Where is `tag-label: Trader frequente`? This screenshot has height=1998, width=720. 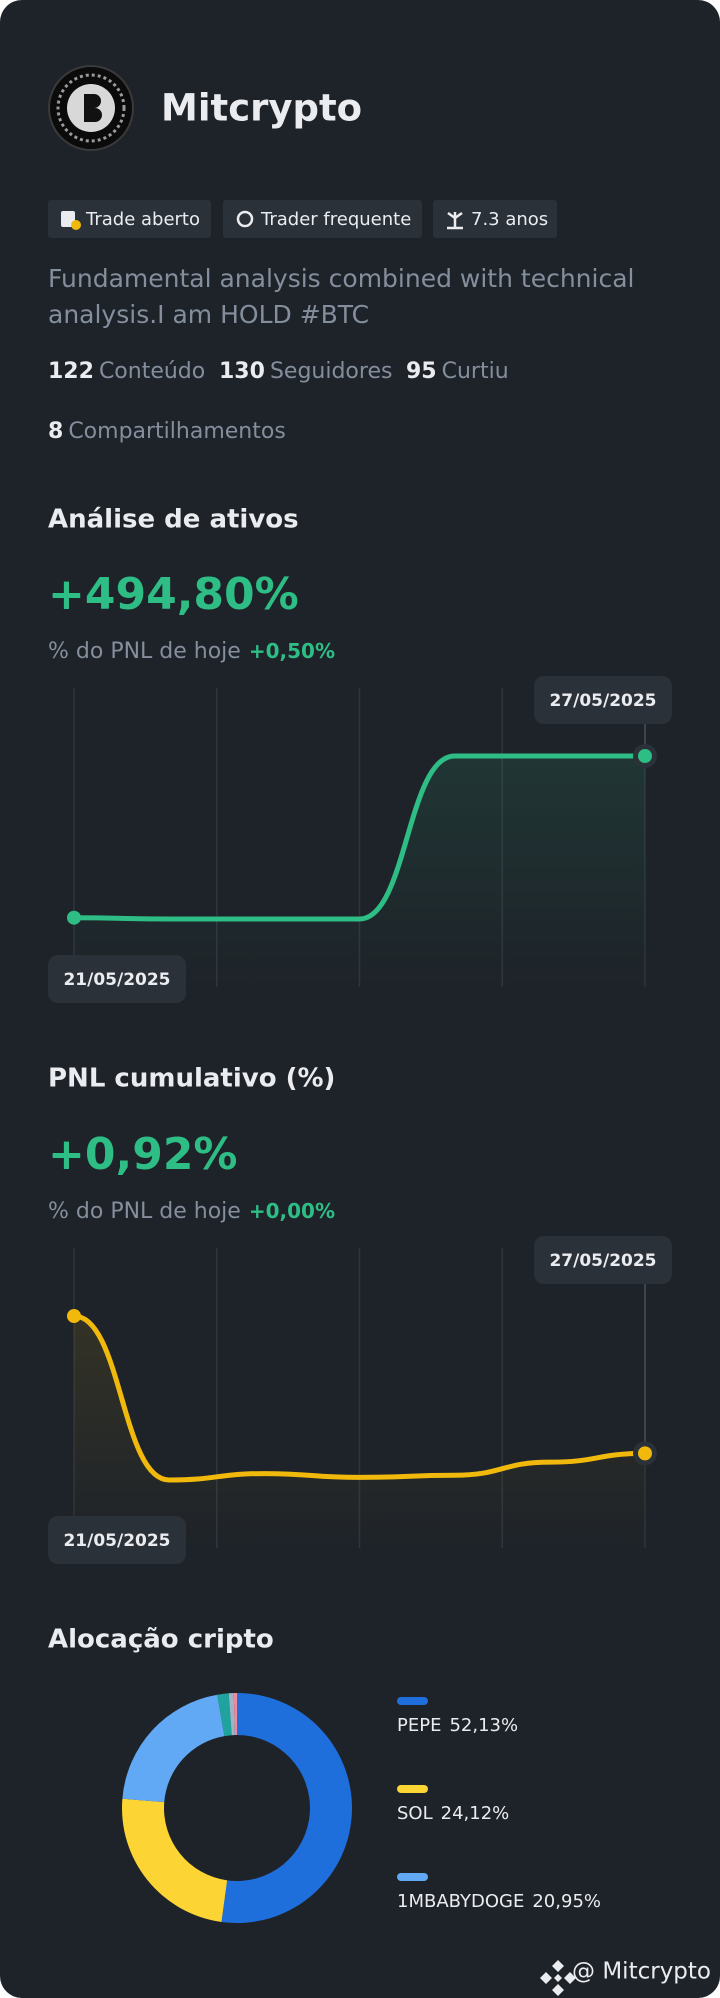 tag-label: Trader frequente is located at coordinates (335, 219).